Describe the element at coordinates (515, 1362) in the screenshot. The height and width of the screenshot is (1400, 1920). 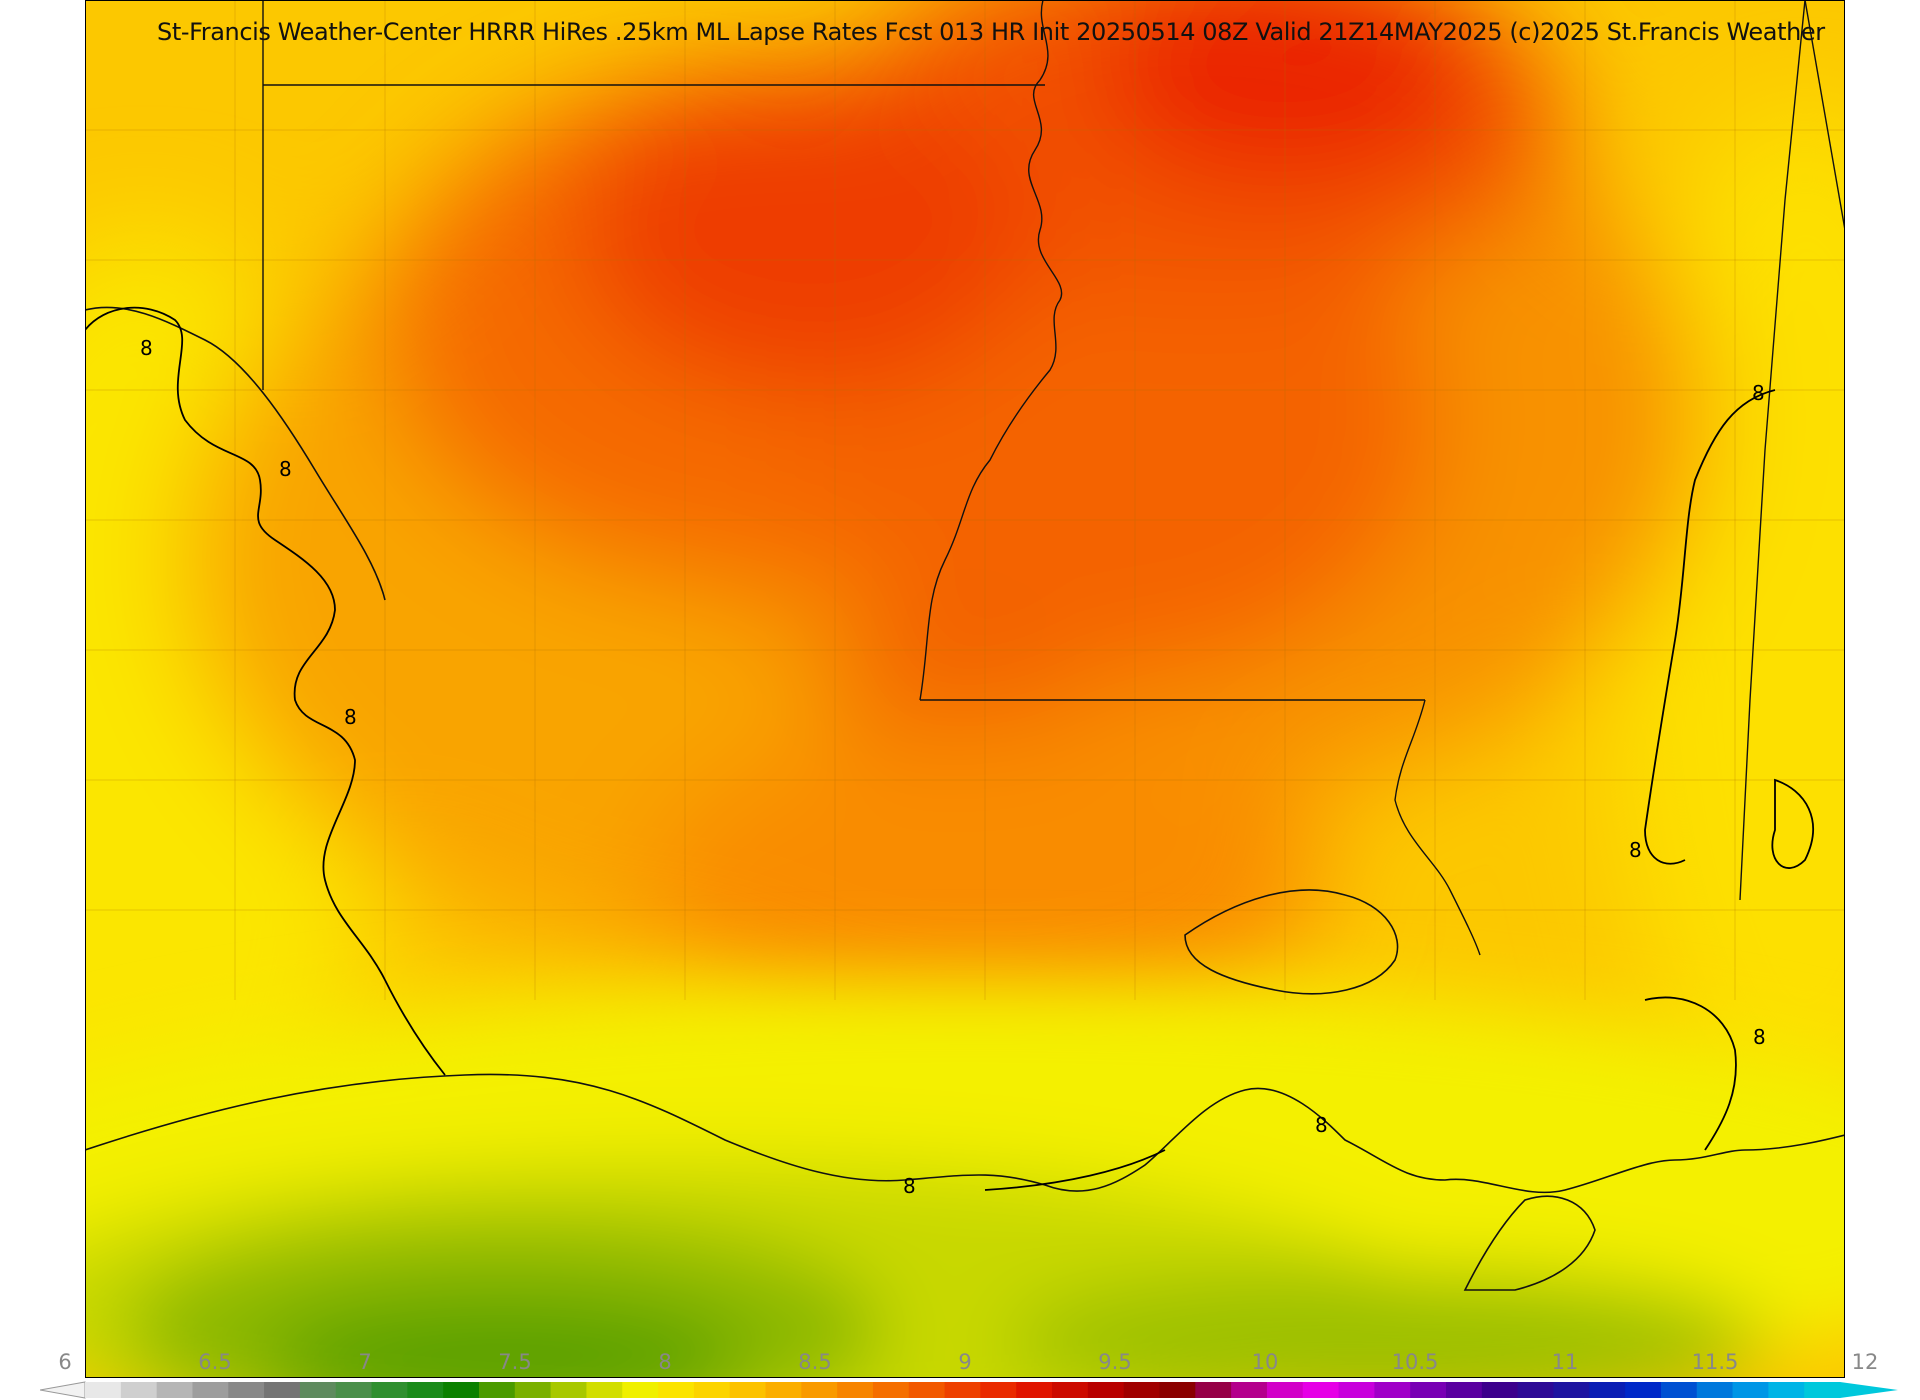
I see `colorbar-tick-label: 7.5` at that location.